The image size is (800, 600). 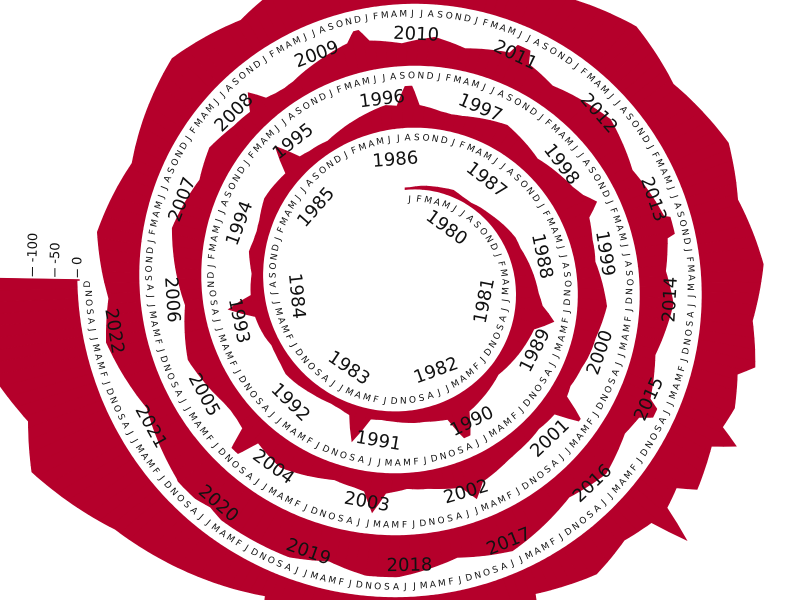 I want to click on year-label: 1986, so click(x=395, y=159).